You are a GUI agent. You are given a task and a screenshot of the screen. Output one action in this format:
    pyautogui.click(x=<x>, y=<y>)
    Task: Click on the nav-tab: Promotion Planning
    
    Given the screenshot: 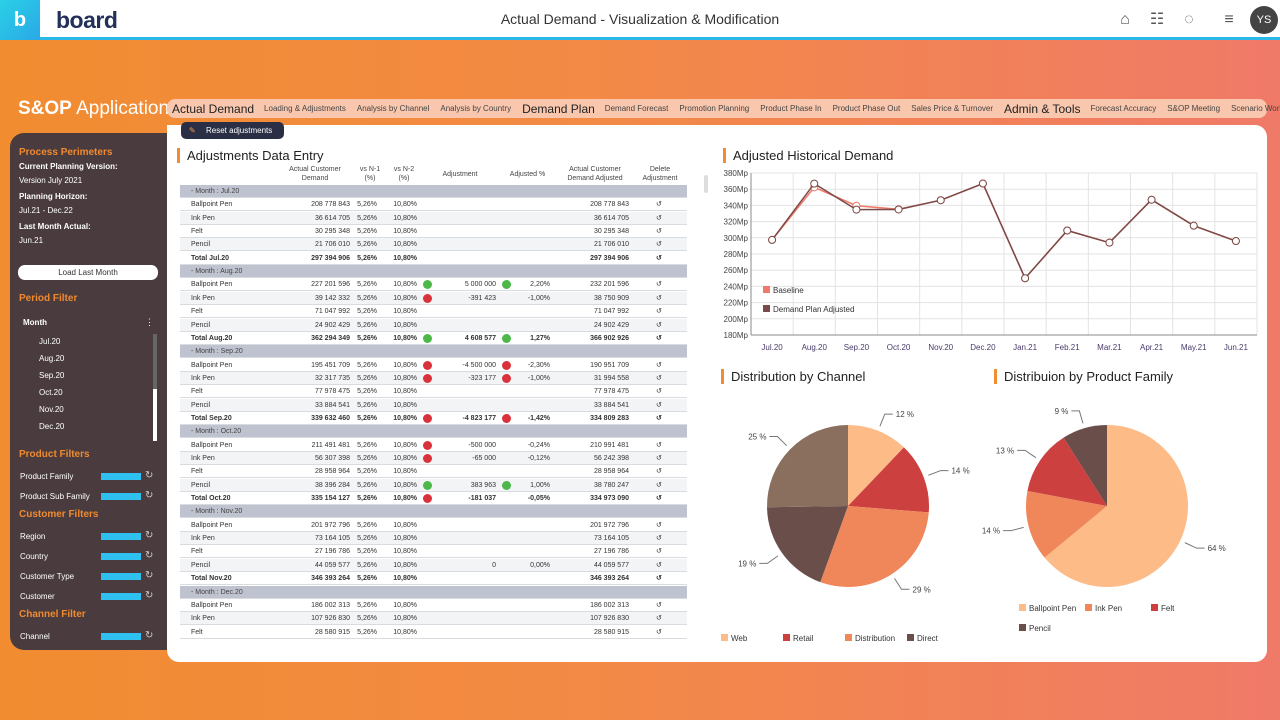 What is the action you would take?
    pyautogui.click(x=714, y=108)
    